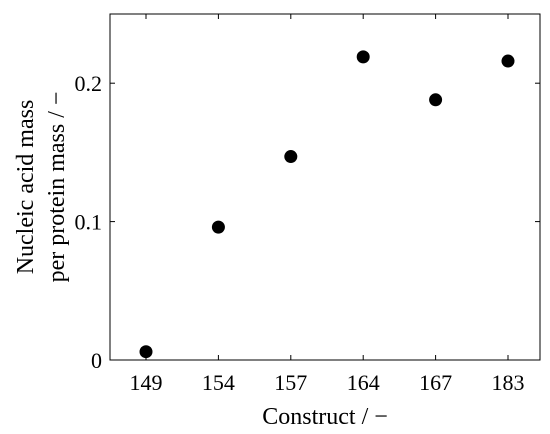  I want to click on x-tick-label: 183, so click(508, 382).